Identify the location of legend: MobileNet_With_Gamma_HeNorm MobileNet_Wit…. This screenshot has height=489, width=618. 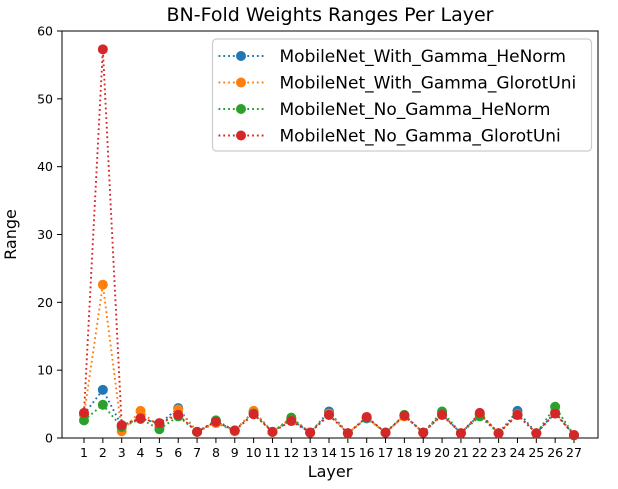
(402, 95).